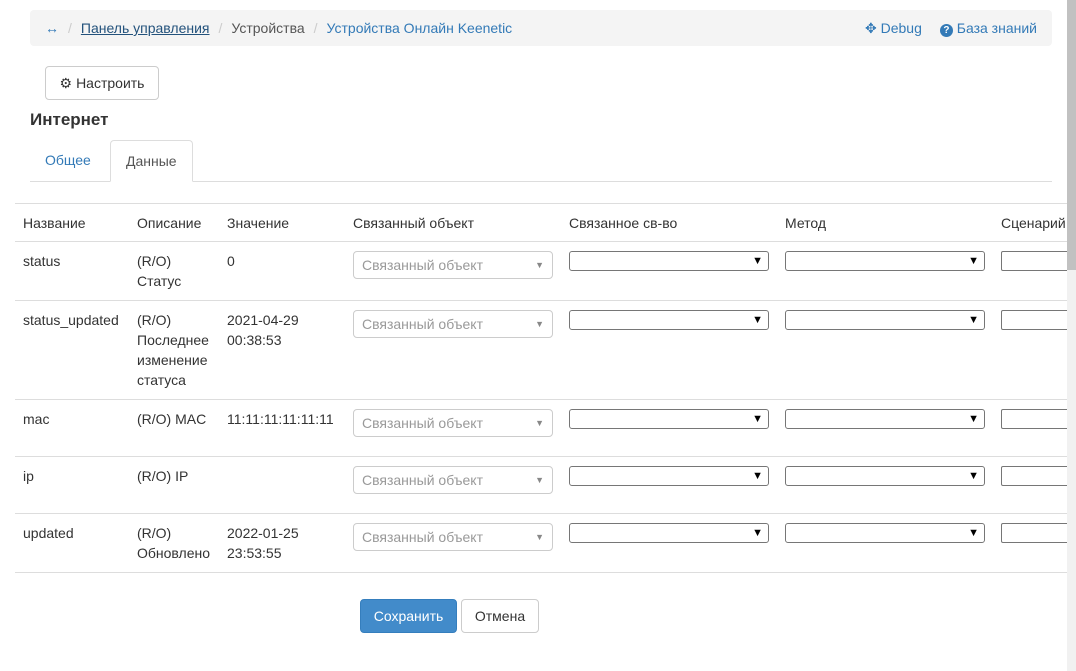  What do you see at coordinates (541, 161) in the screenshot?
I see `tabs: Общее Данные` at bounding box center [541, 161].